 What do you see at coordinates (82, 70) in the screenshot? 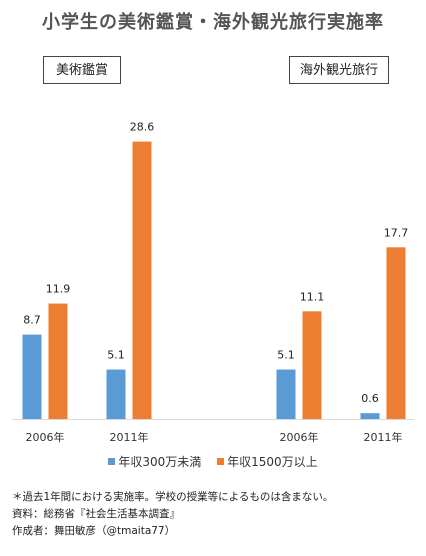
I see `panel-label-art: 美術鑑賞` at bounding box center [82, 70].